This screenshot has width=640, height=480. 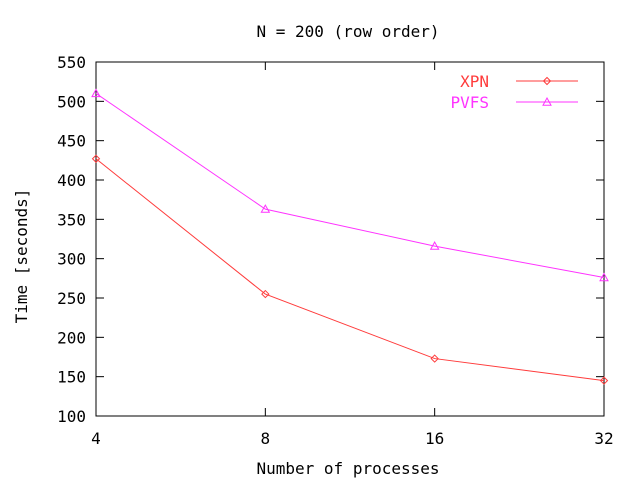 I want to click on chart-title: N = 200 (row order), so click(x=347, y=31).